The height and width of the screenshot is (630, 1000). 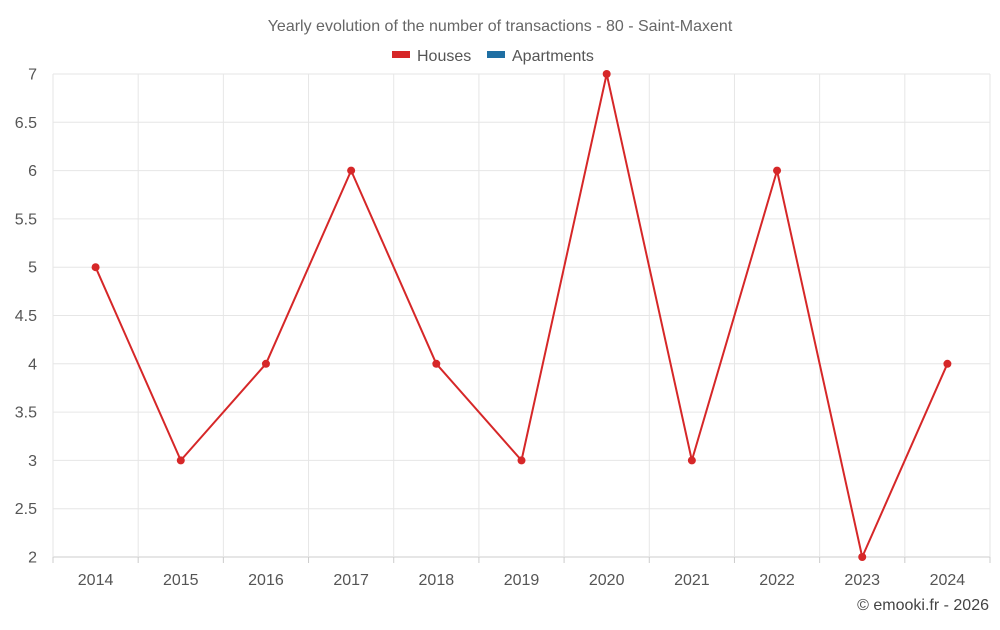 What do you see at coordinates (607, 580) in the screenshot?
I see `x-tick-label: 2020` at bounding box center [607, 580].